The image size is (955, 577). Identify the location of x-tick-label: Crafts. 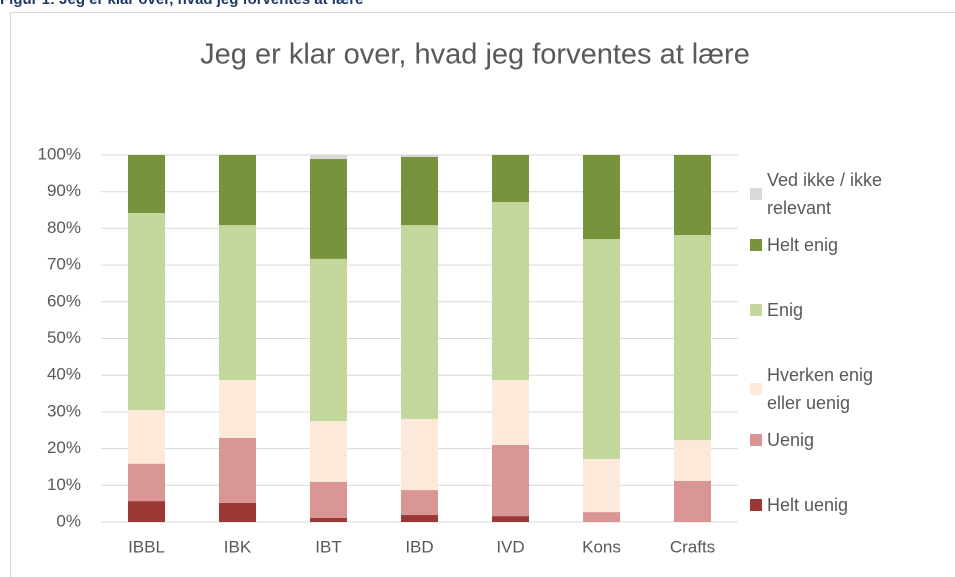
(692, 546).